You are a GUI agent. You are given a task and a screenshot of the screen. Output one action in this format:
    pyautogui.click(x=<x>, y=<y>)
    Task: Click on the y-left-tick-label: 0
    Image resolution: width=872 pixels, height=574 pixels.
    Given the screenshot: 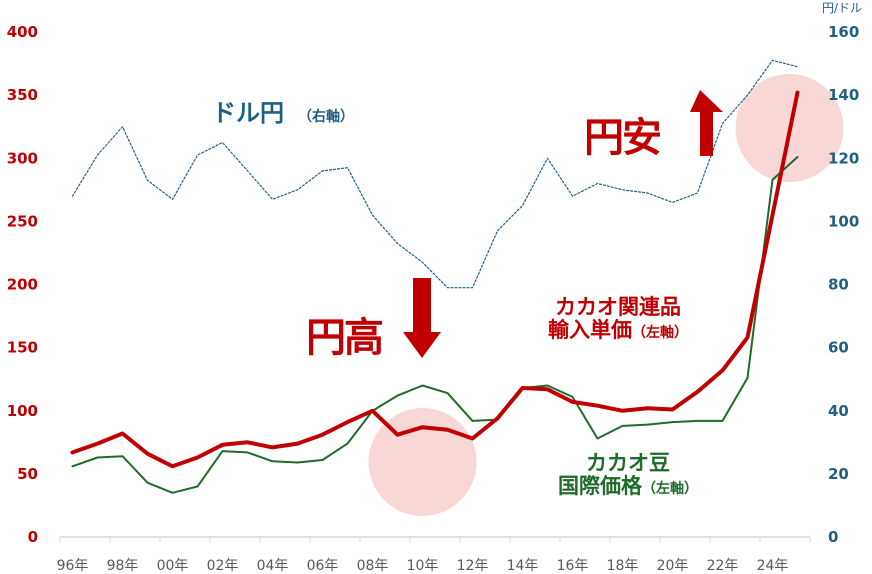 What is the action you would take?
    pyautogui.click(x=33, y=537)
    